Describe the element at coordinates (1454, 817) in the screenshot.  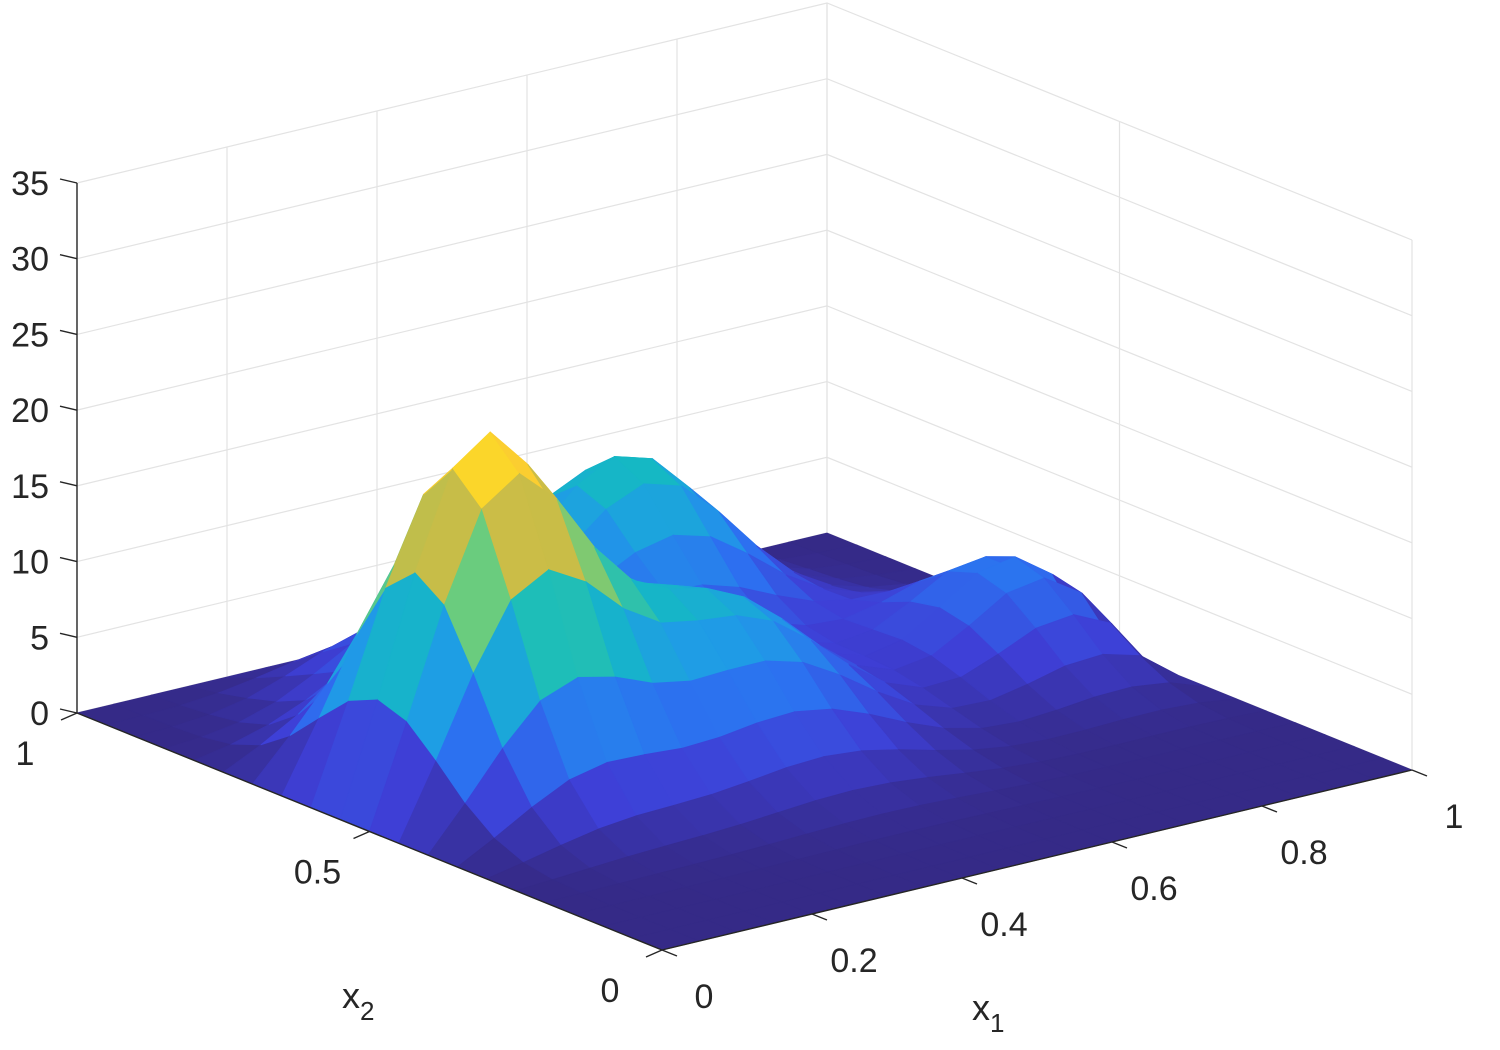
I see `x1-tick-label: 1` at that location.